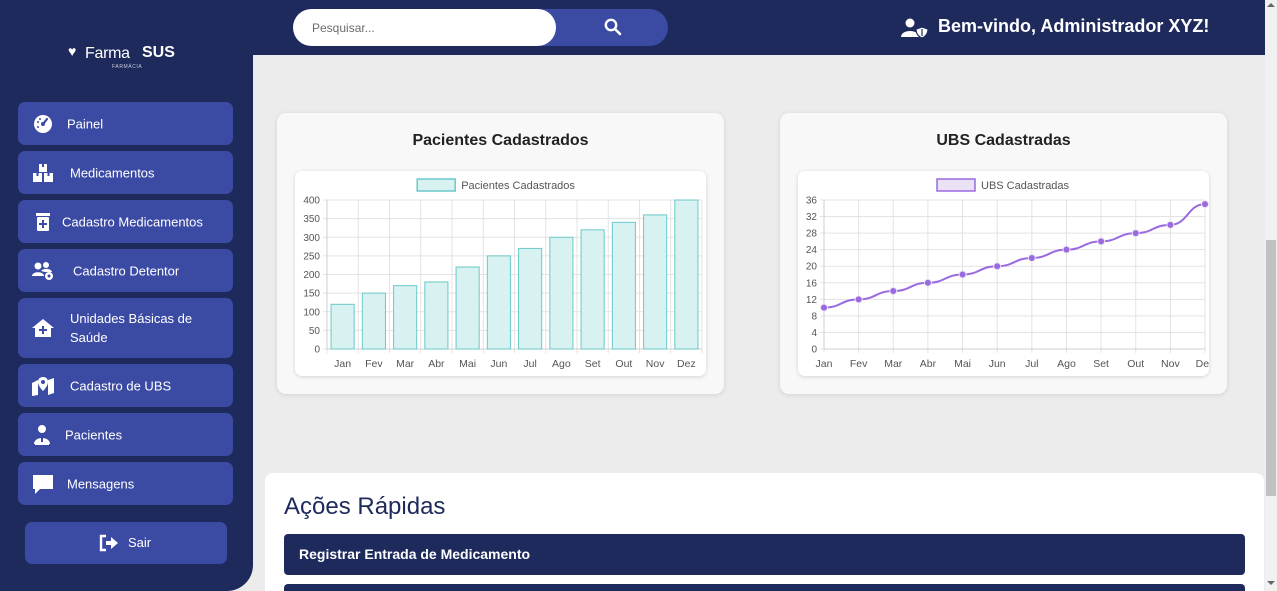  I want to click on user-shield-icon, so click(915, 28).